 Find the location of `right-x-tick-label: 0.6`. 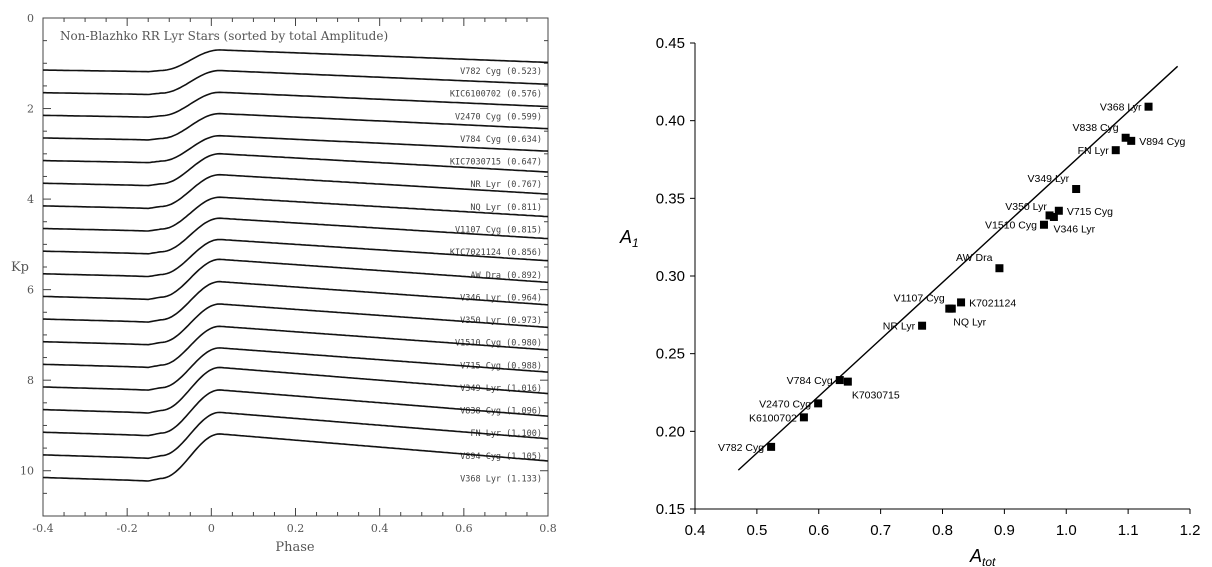

right-x-tick-label: 0.6 is located at coordinates (818, 530).